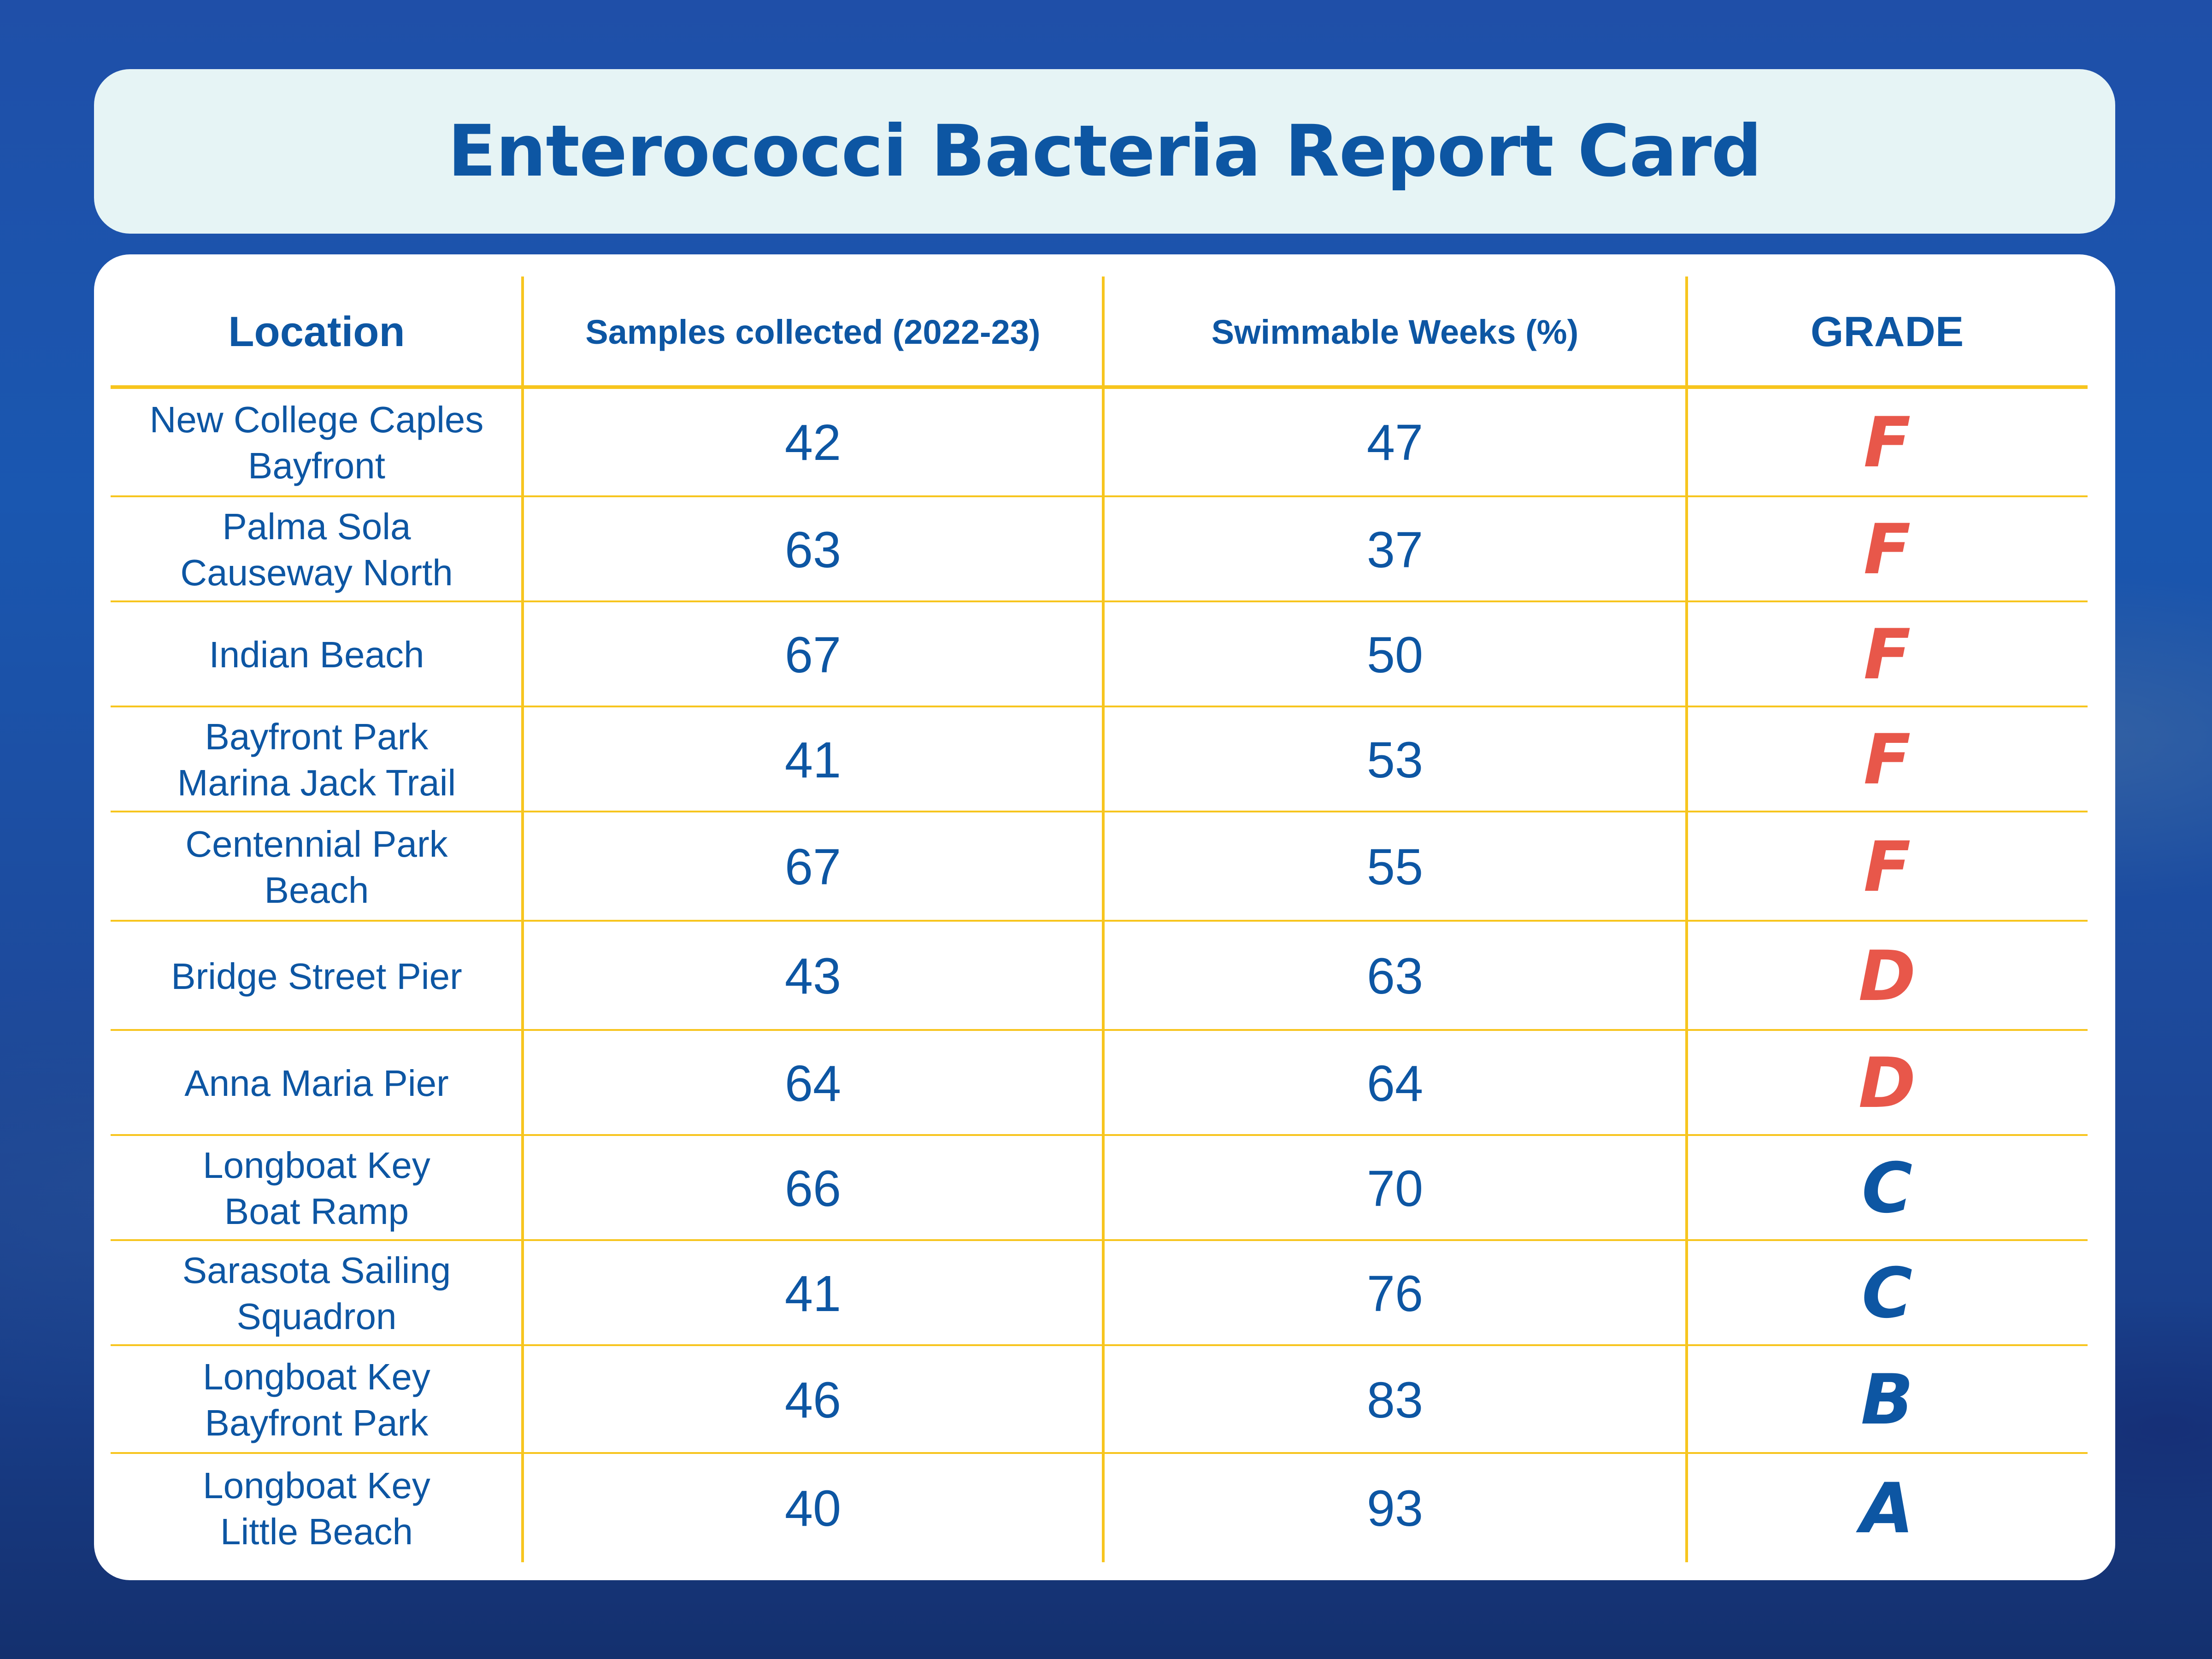 Image resolution: width=2212 pixels, height=1659 pixels. I want to click on title-card: Enterococci Bacteria Report Card, so click(1104, 151).